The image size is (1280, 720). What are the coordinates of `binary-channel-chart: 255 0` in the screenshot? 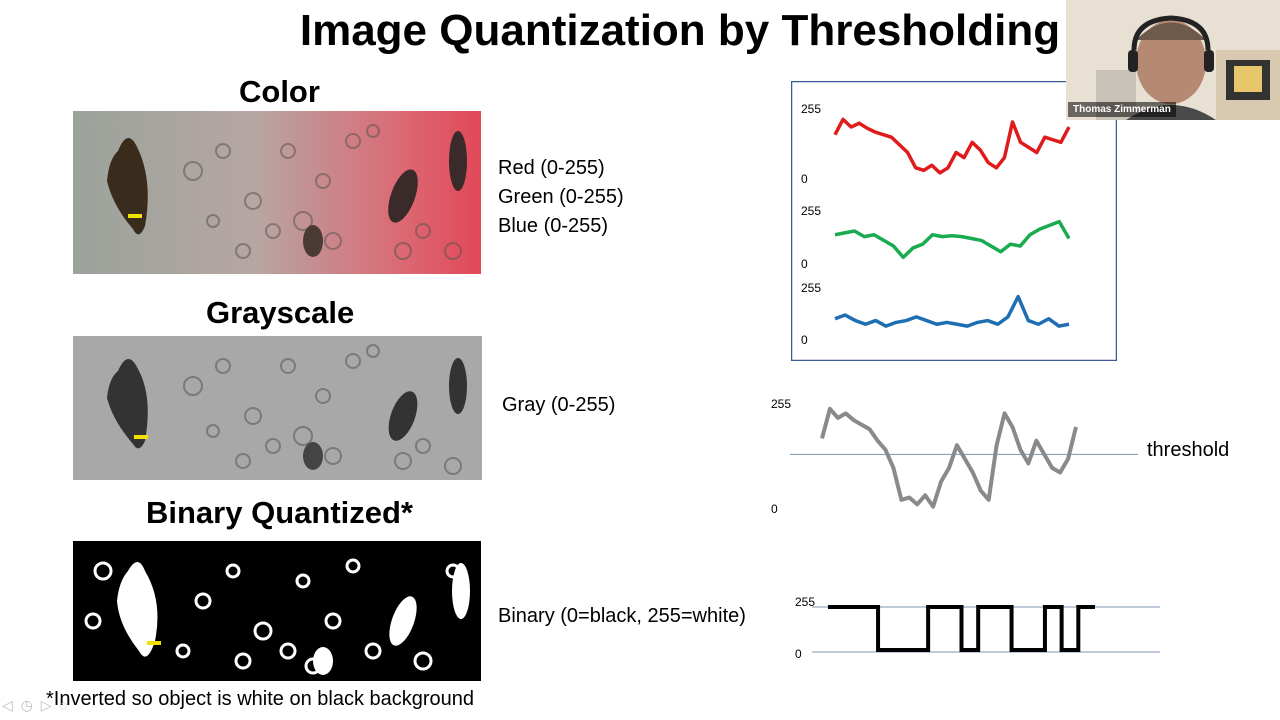 It's located at (977, 627).